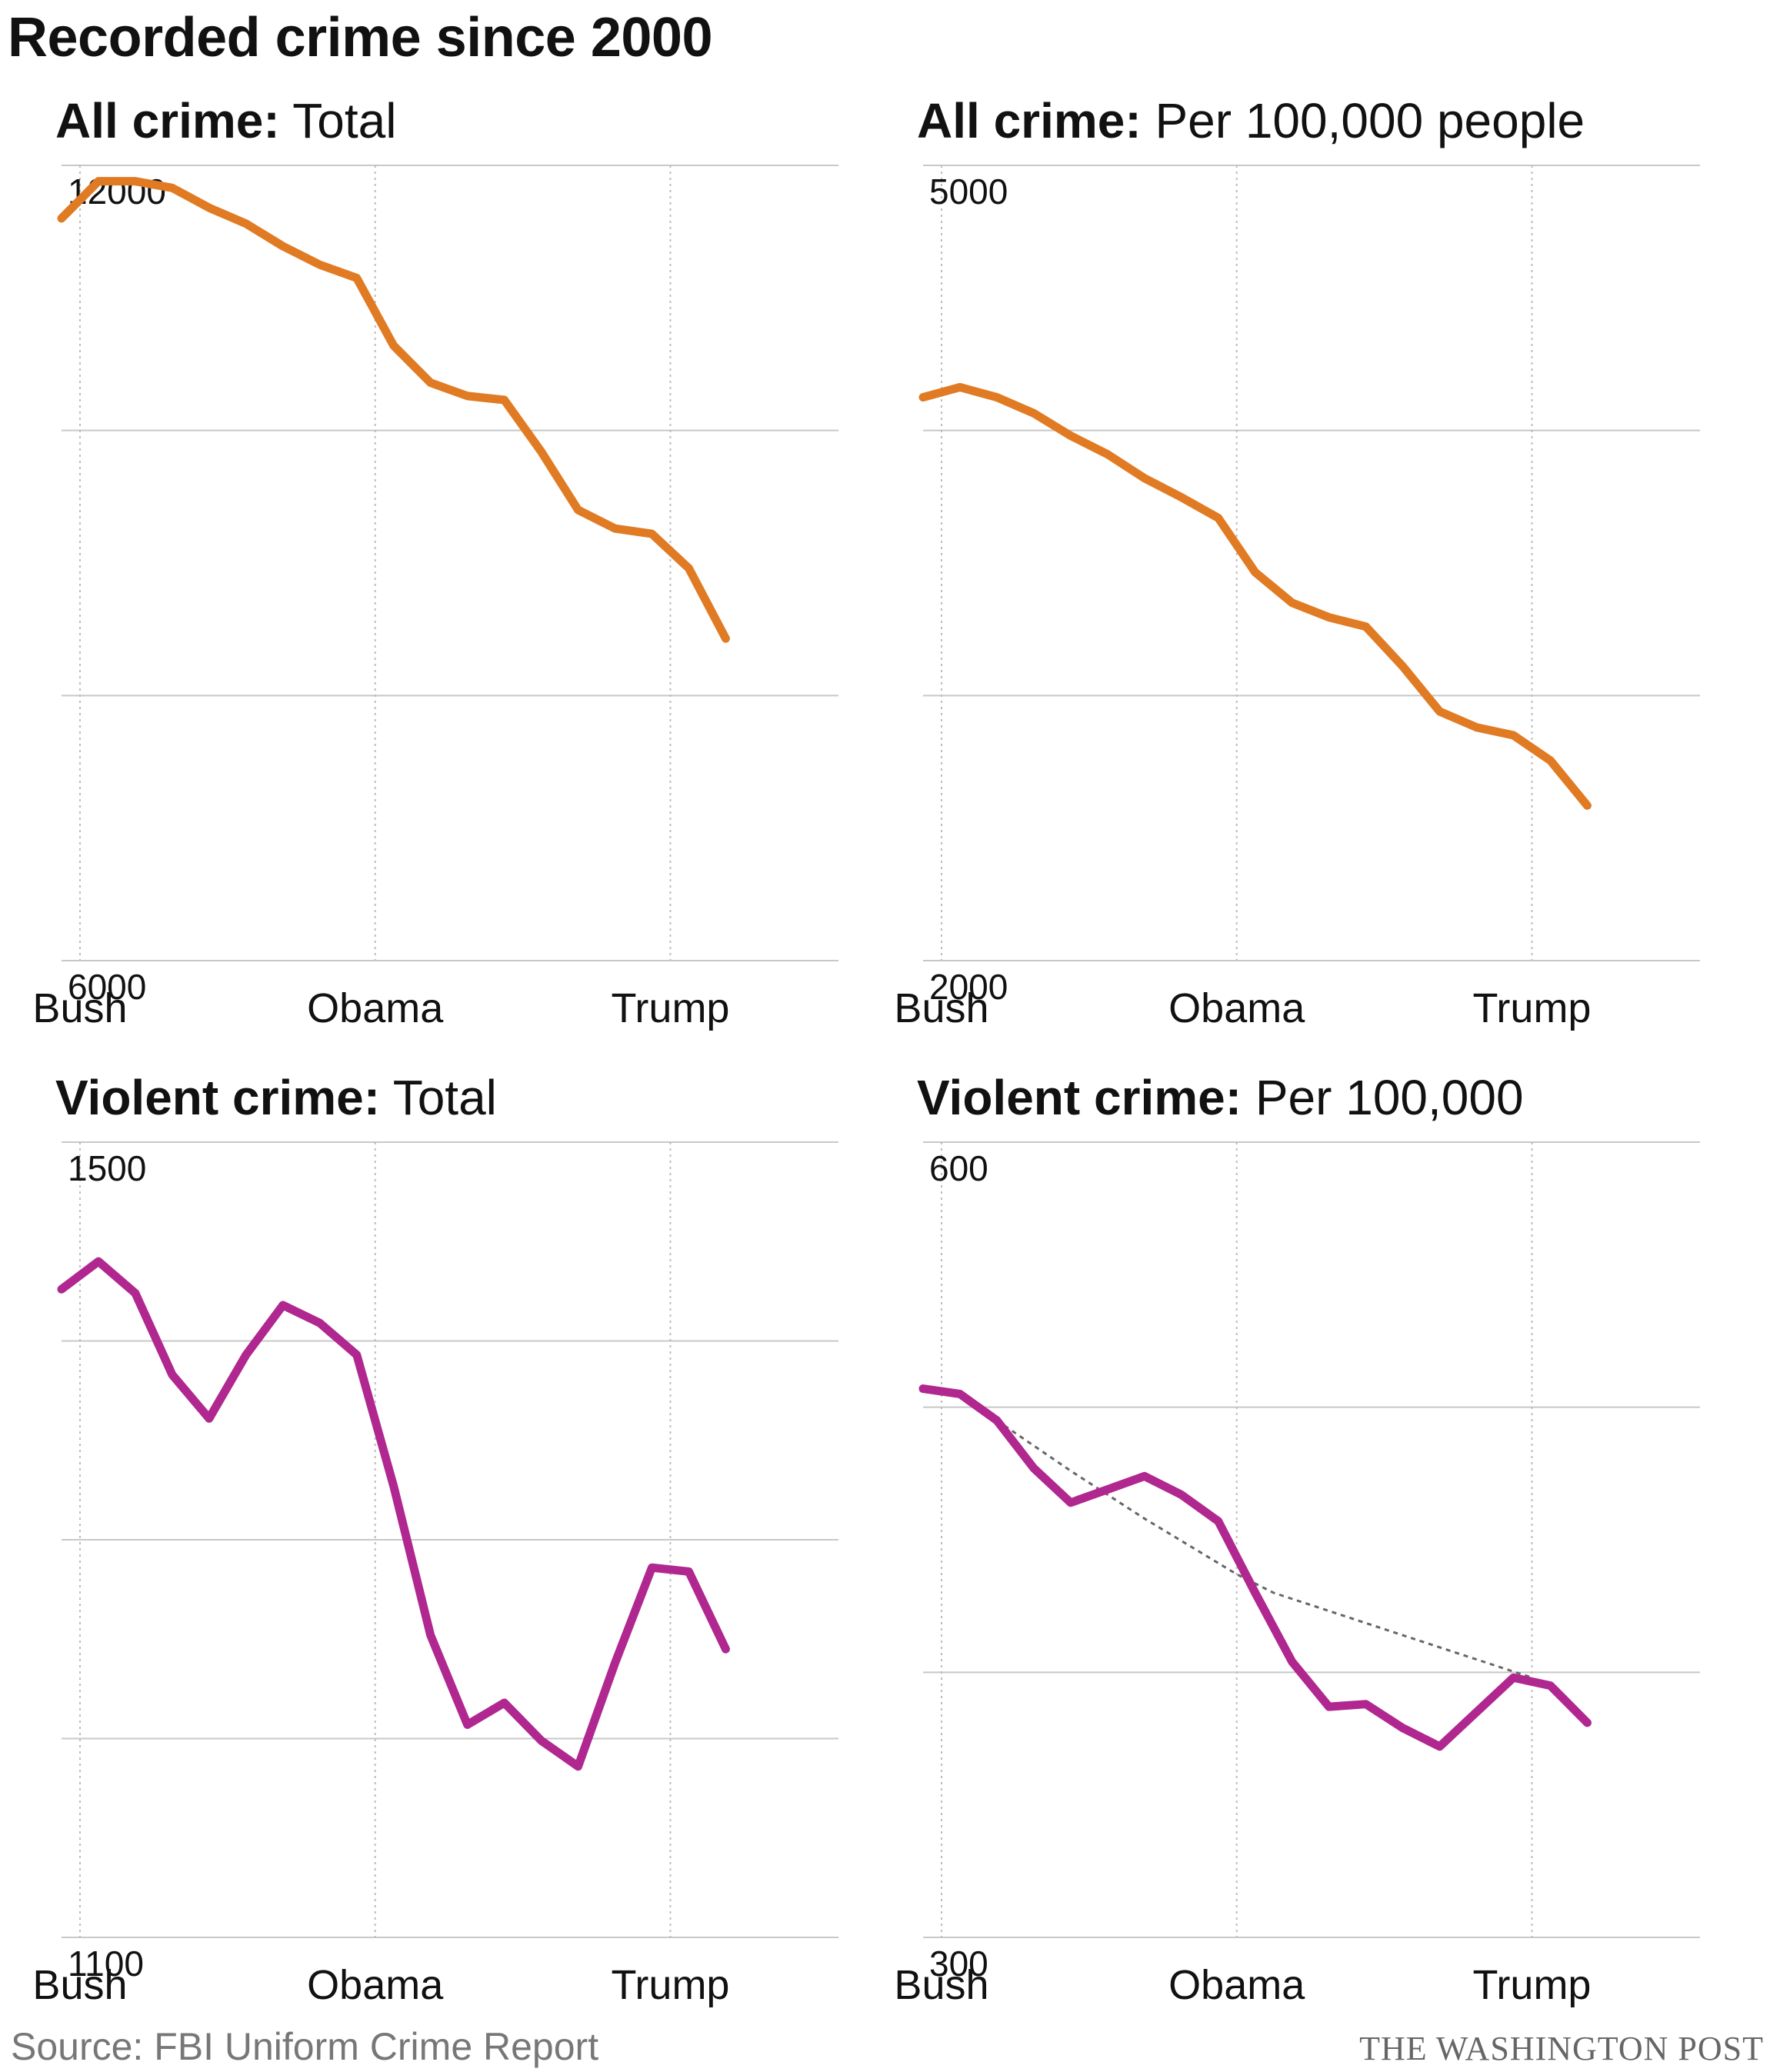 The height and width of the screenshot is (2072, 1770). What do you see at coordinates (1264, 1549) in the screenshot?
I see `trend-line` at bounding box center [1264, 1549].